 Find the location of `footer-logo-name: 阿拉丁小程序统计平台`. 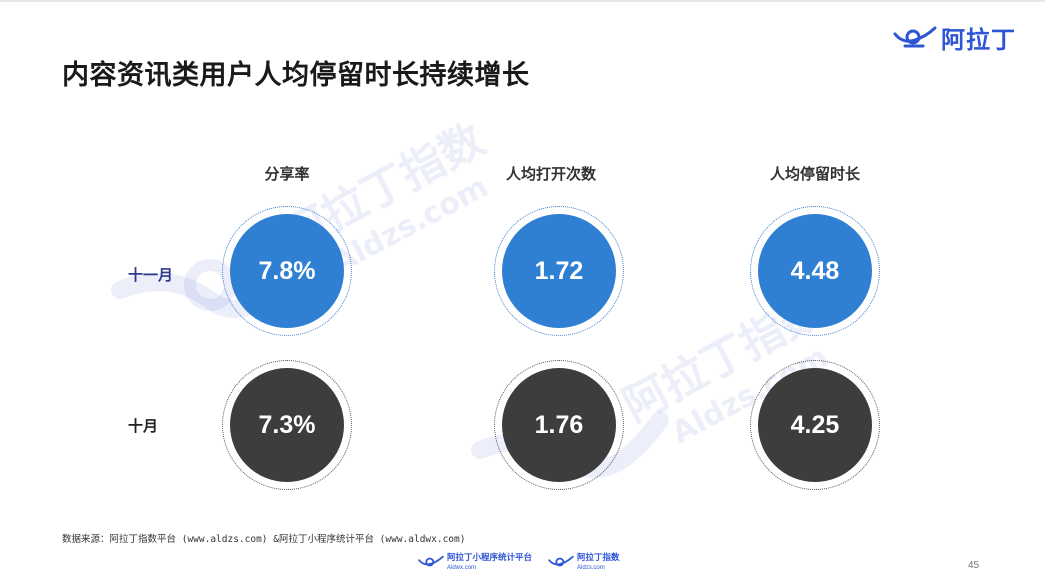

footer-logo-name: 阿拉丁小程序统计平台 is located at coordinates (490, 558).